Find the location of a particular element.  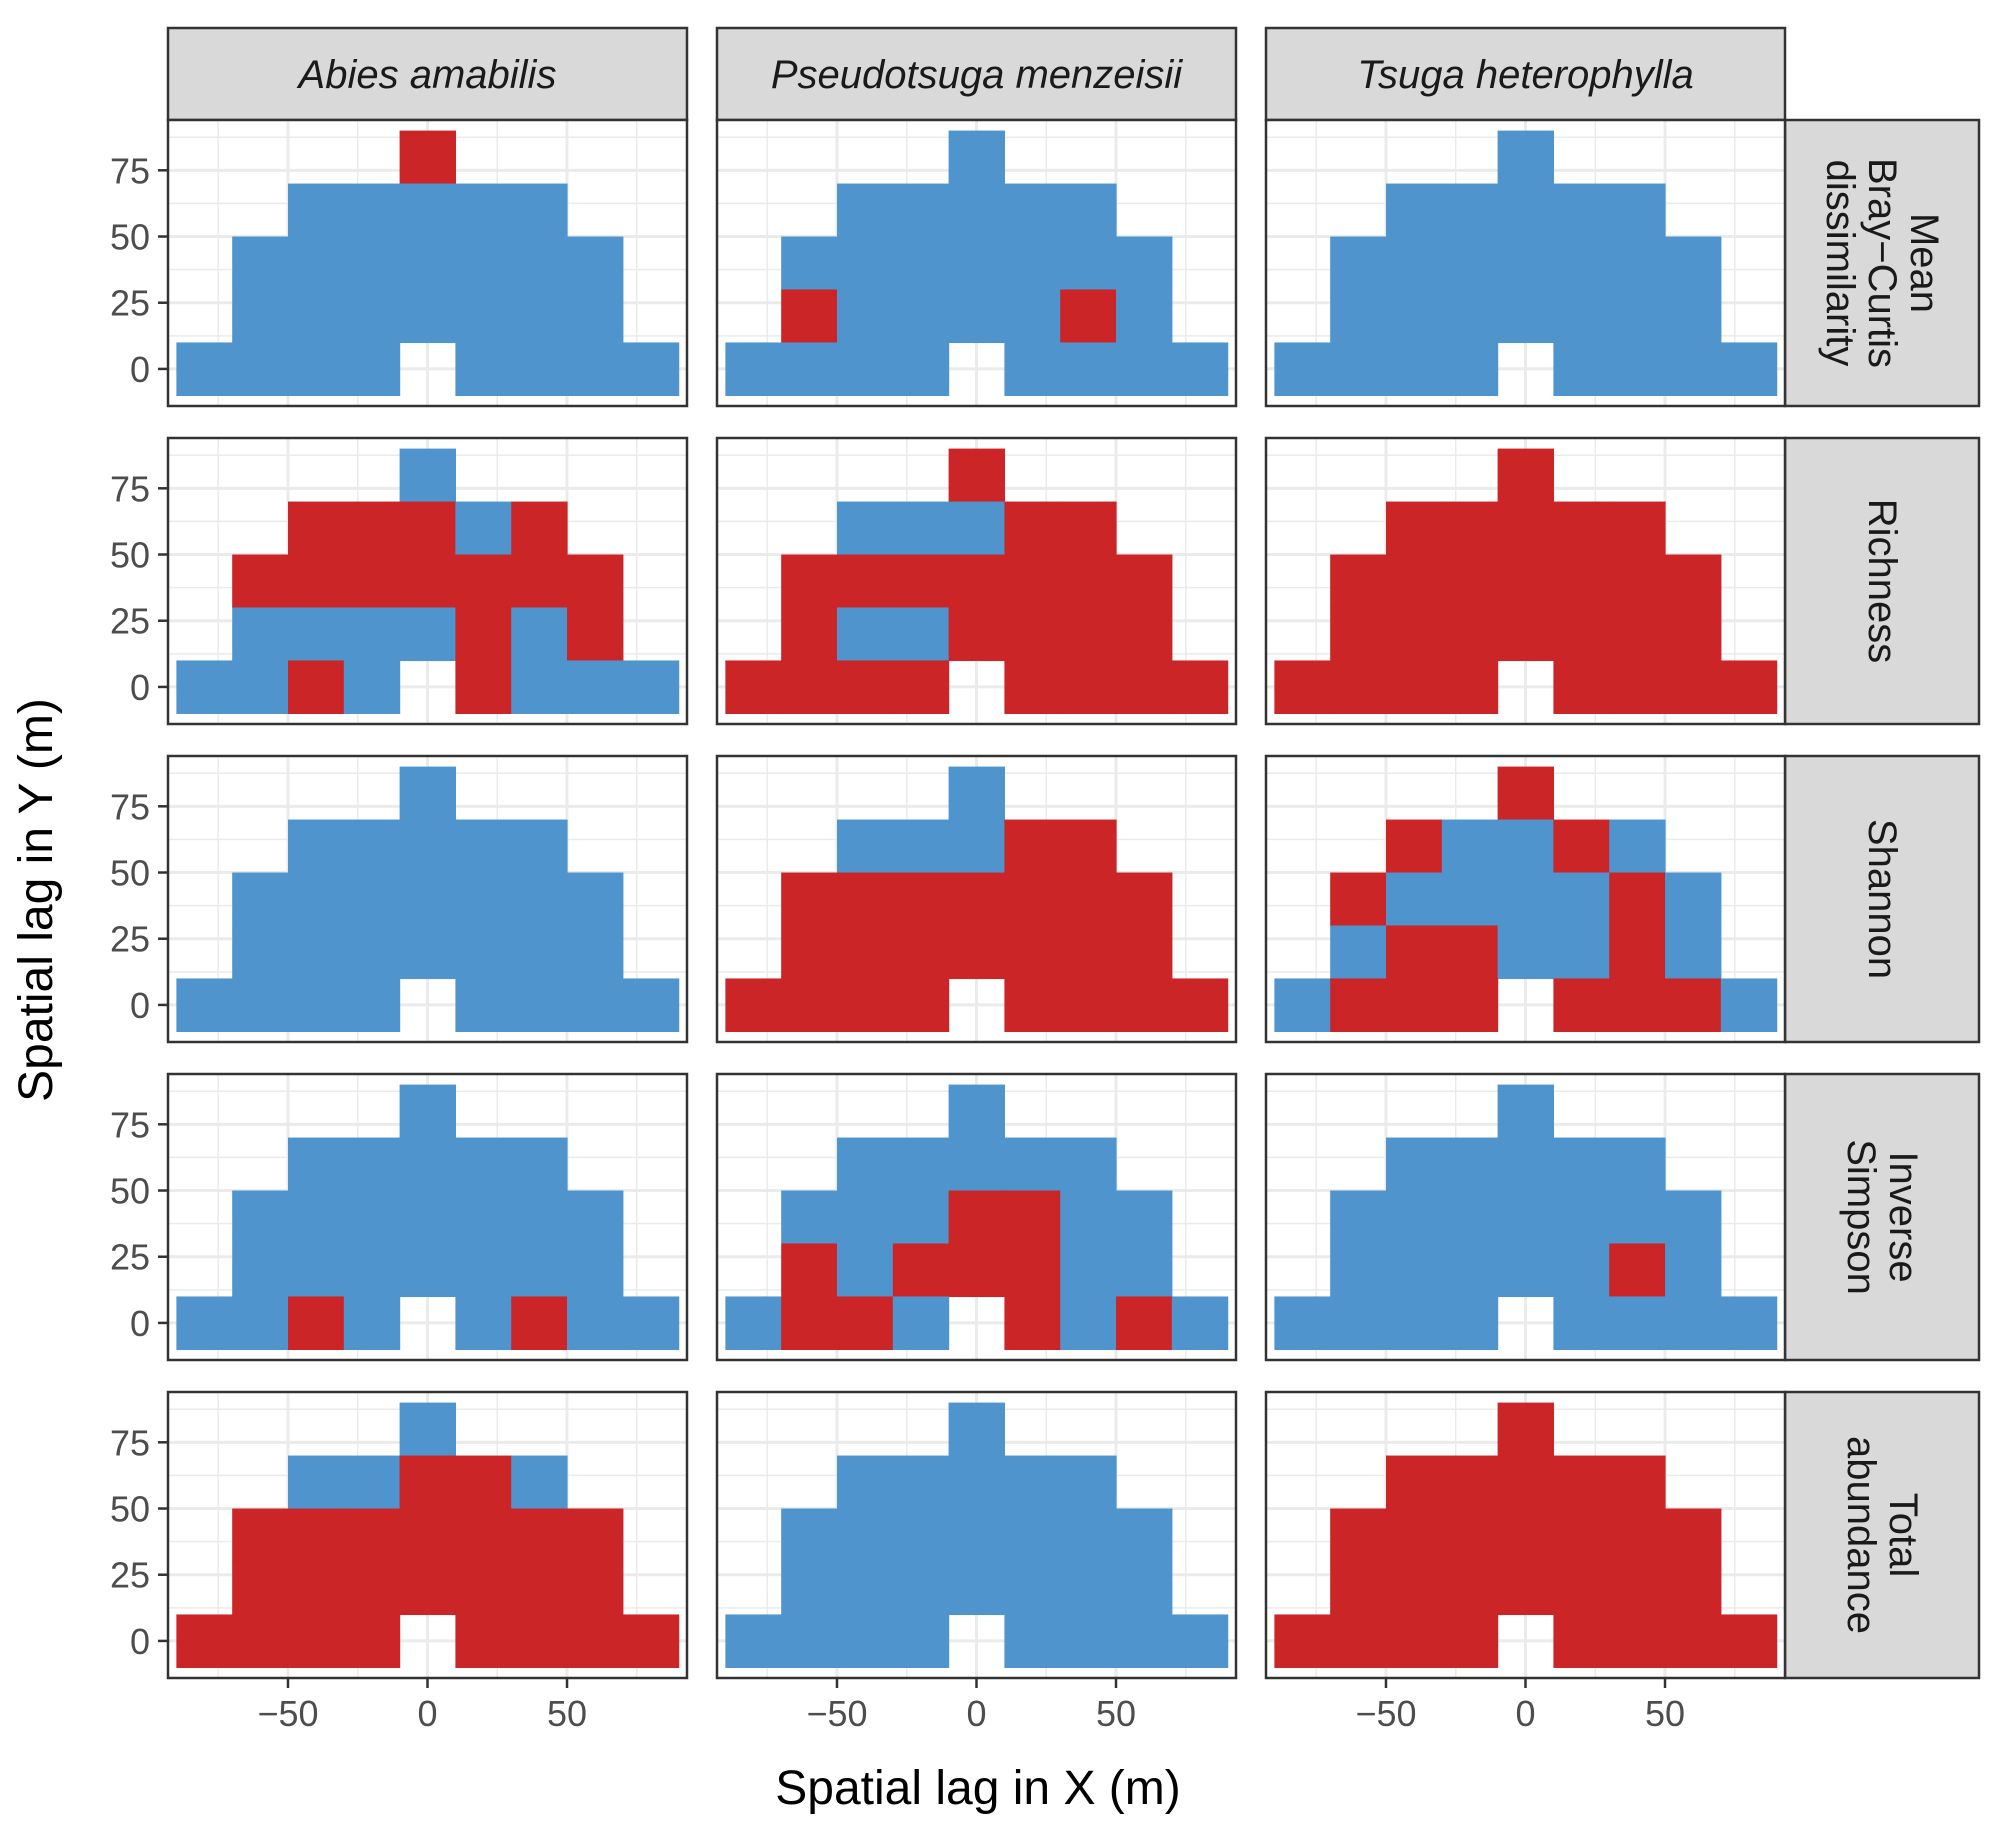

x-tick-label: 50 is located at coordinates (567, 1713).